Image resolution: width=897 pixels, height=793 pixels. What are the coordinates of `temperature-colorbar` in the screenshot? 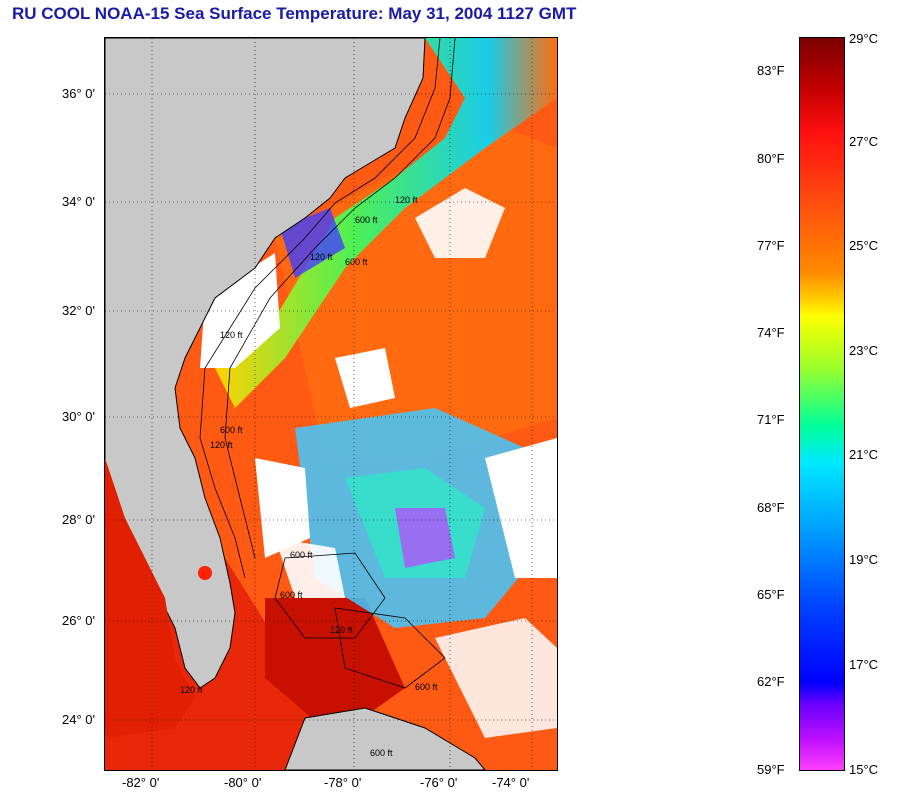 It's located at (822, 404).